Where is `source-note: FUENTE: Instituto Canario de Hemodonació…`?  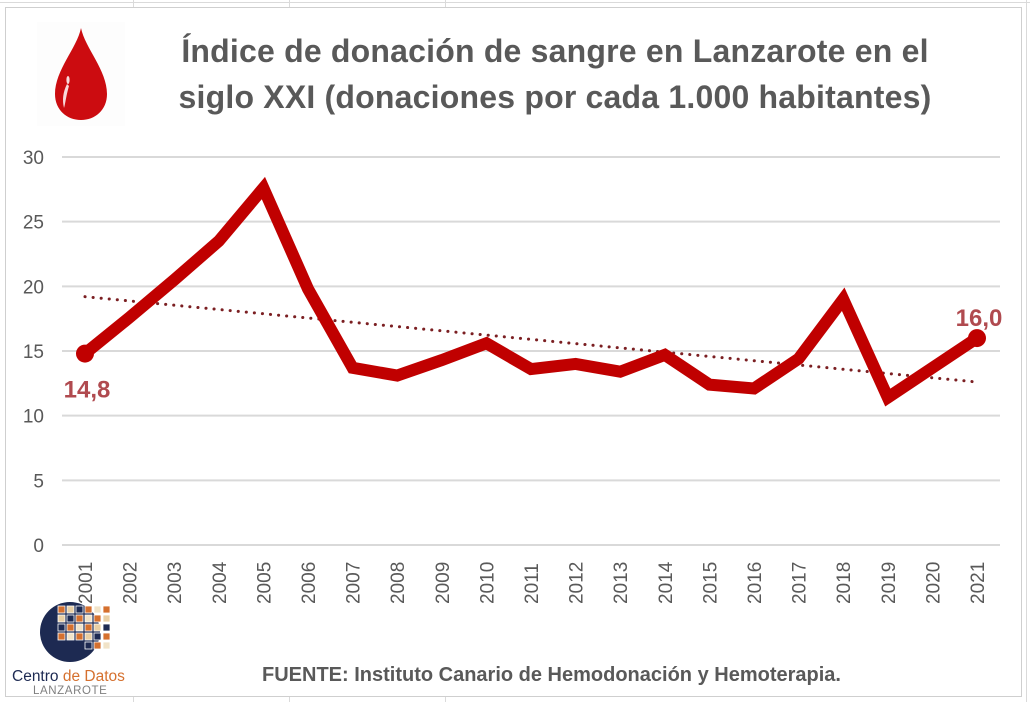 source-note: FUENTE: Instituto Canario de Hemodonació… is located at coordinates (551, 675).